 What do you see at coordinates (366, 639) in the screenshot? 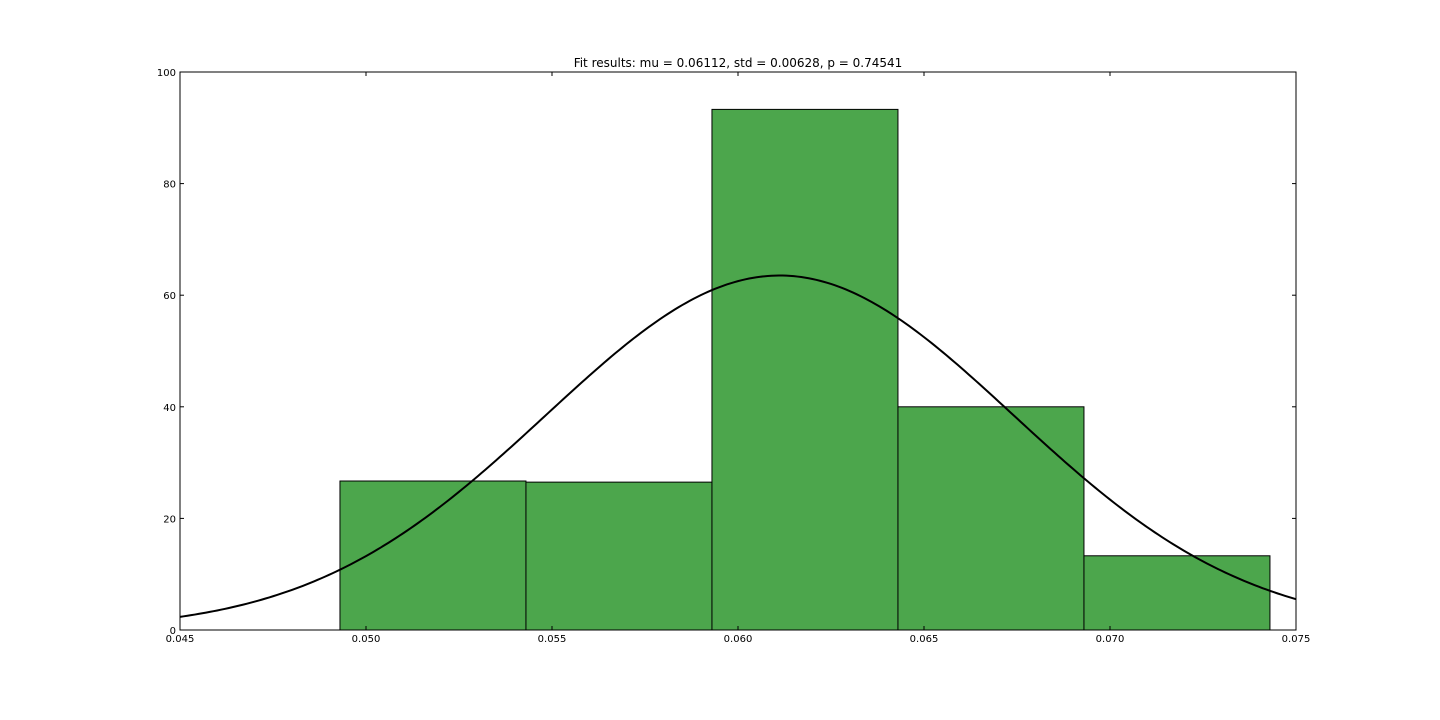
I see `x-tick-label: 0.050` at bounding box center [366, 639].